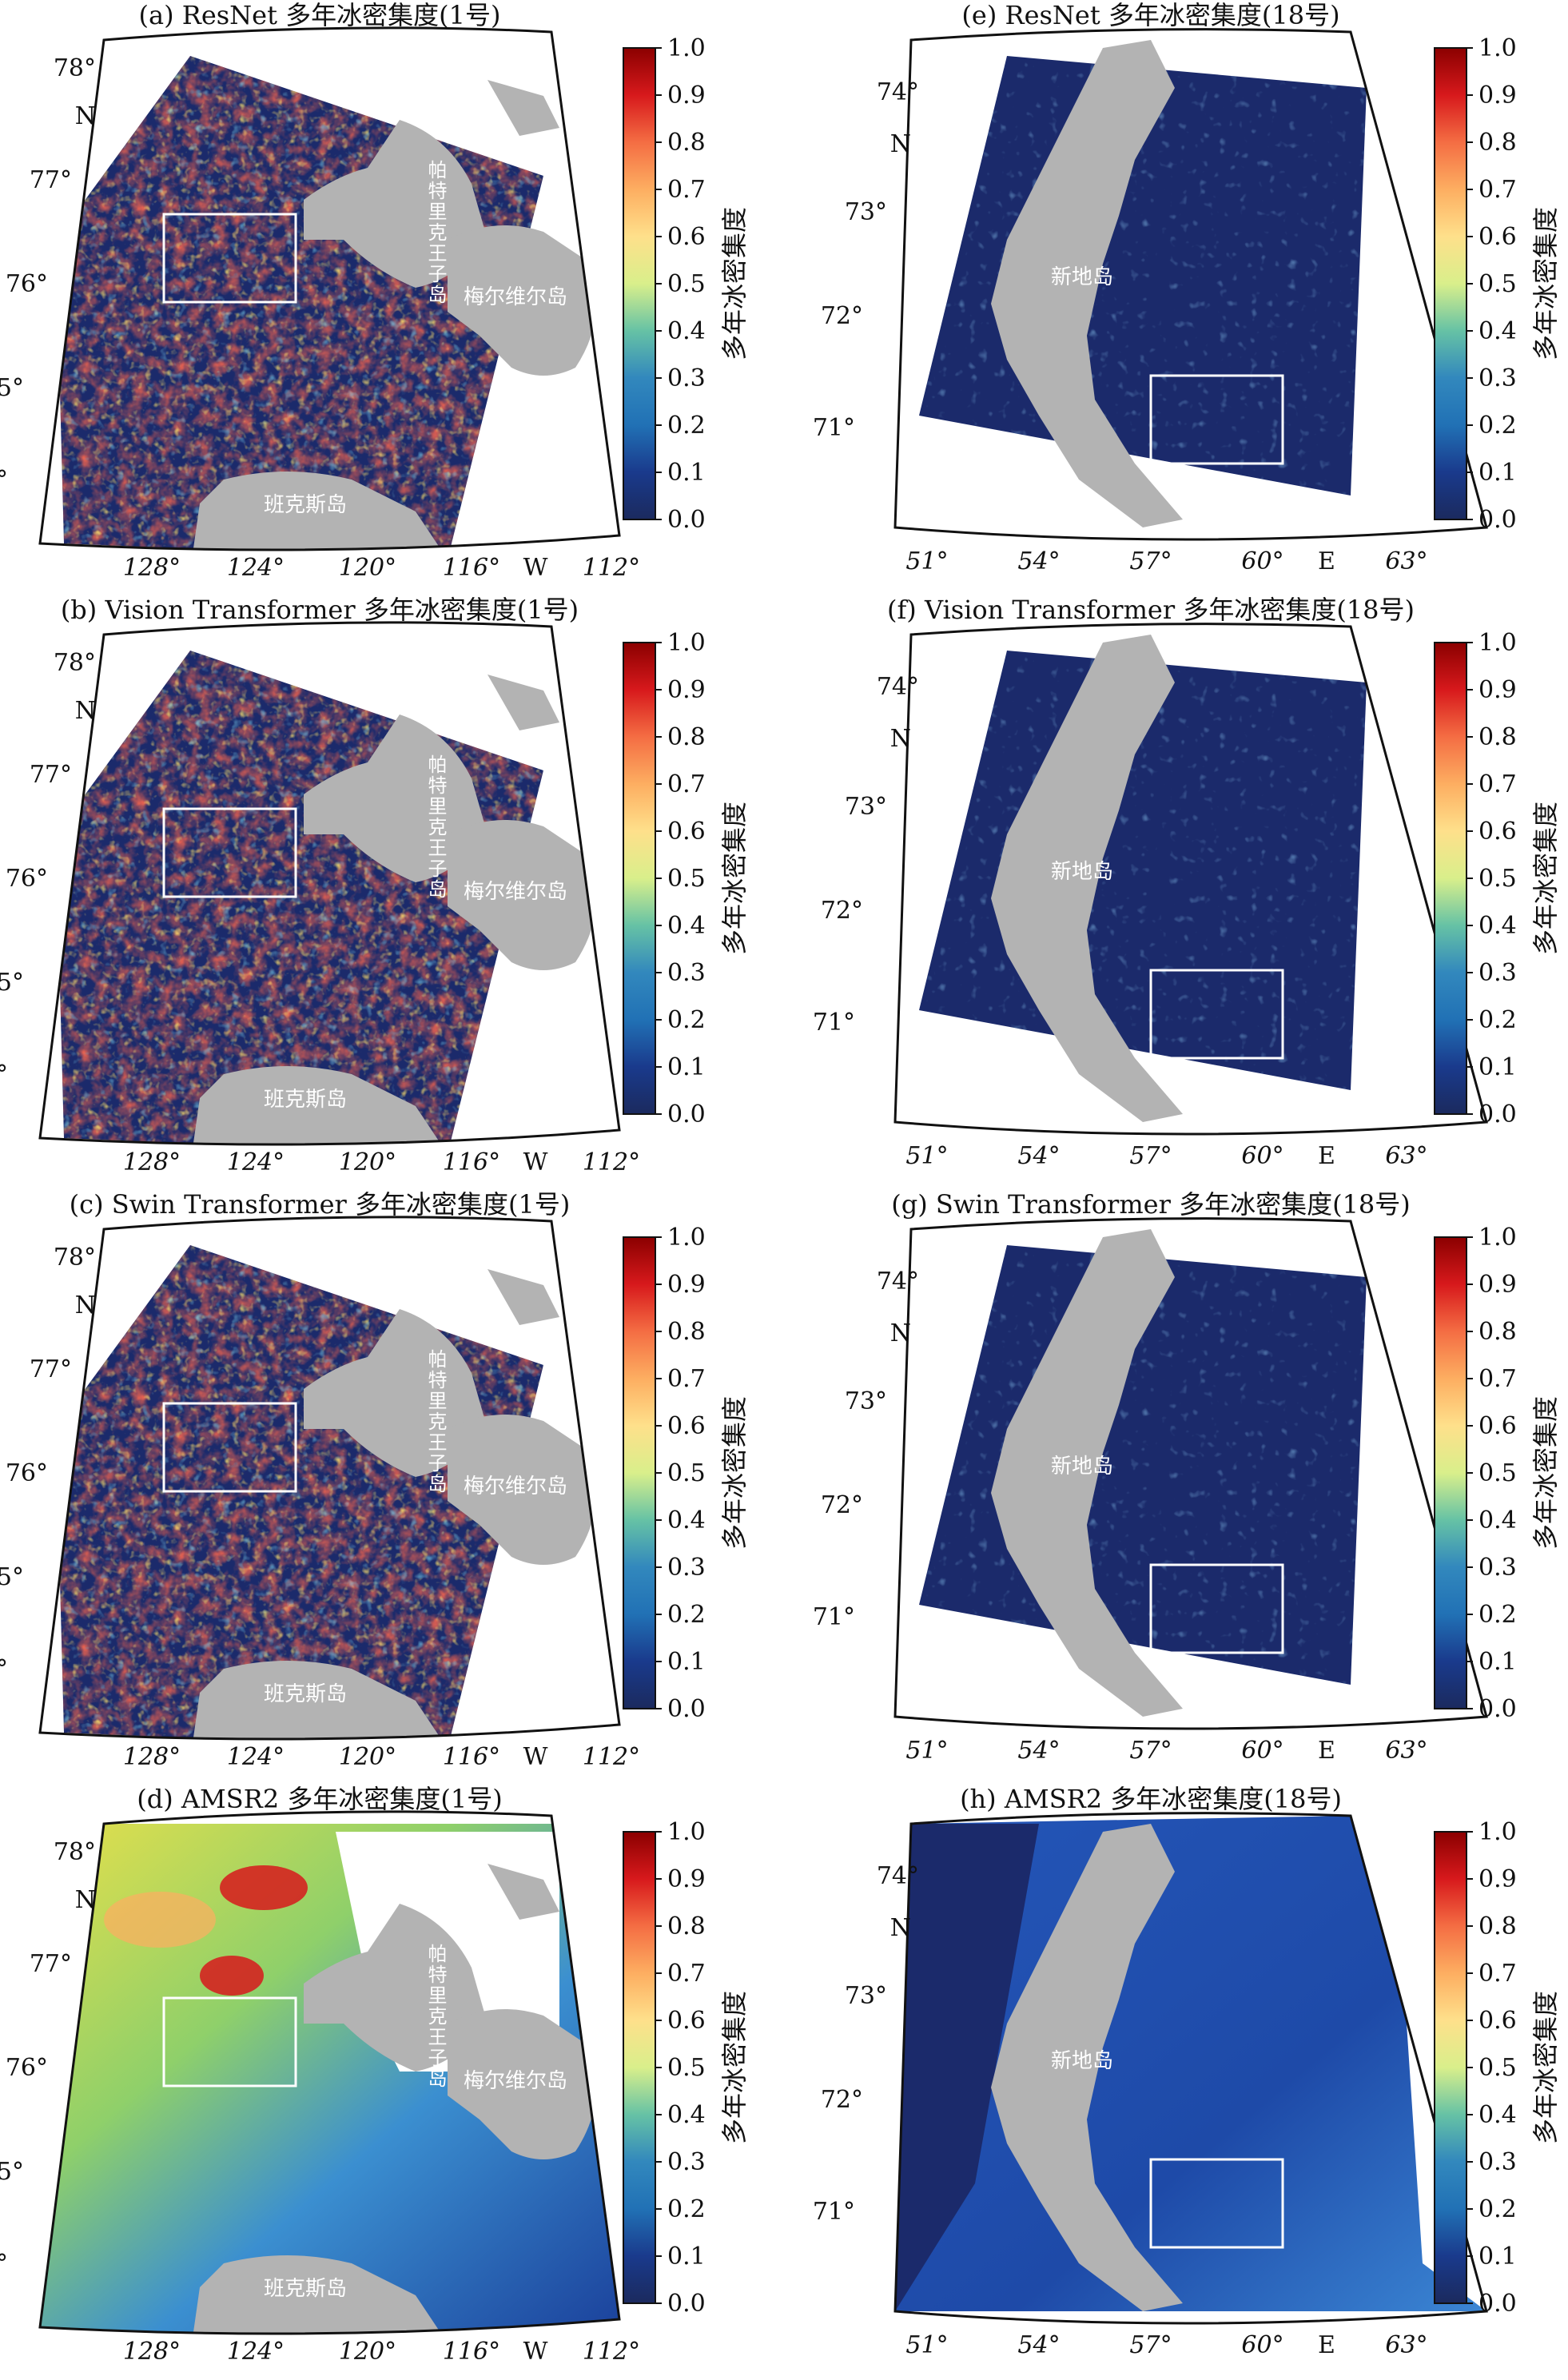 This screenshot has height=2380, width=1568. What do you see at coordinates (319, 1799) in the screenshot?
I see `panel-d-title: (d) AMSR2 多年冰密集度(1号)` at bounding box center [319, 1799].